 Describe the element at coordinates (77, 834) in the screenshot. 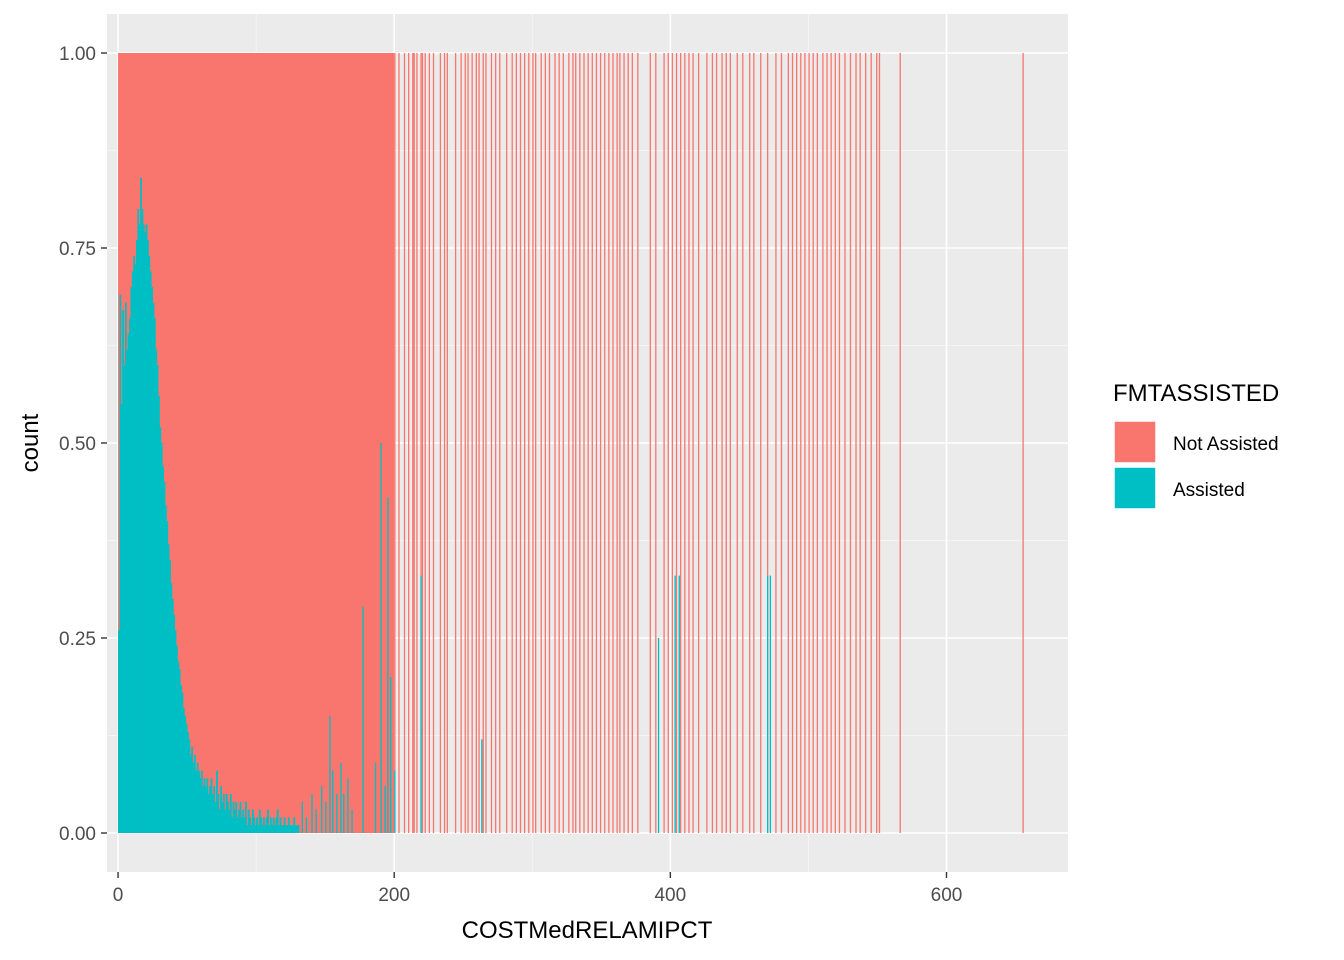

I see `y-tick-label: 0.00` at that location.